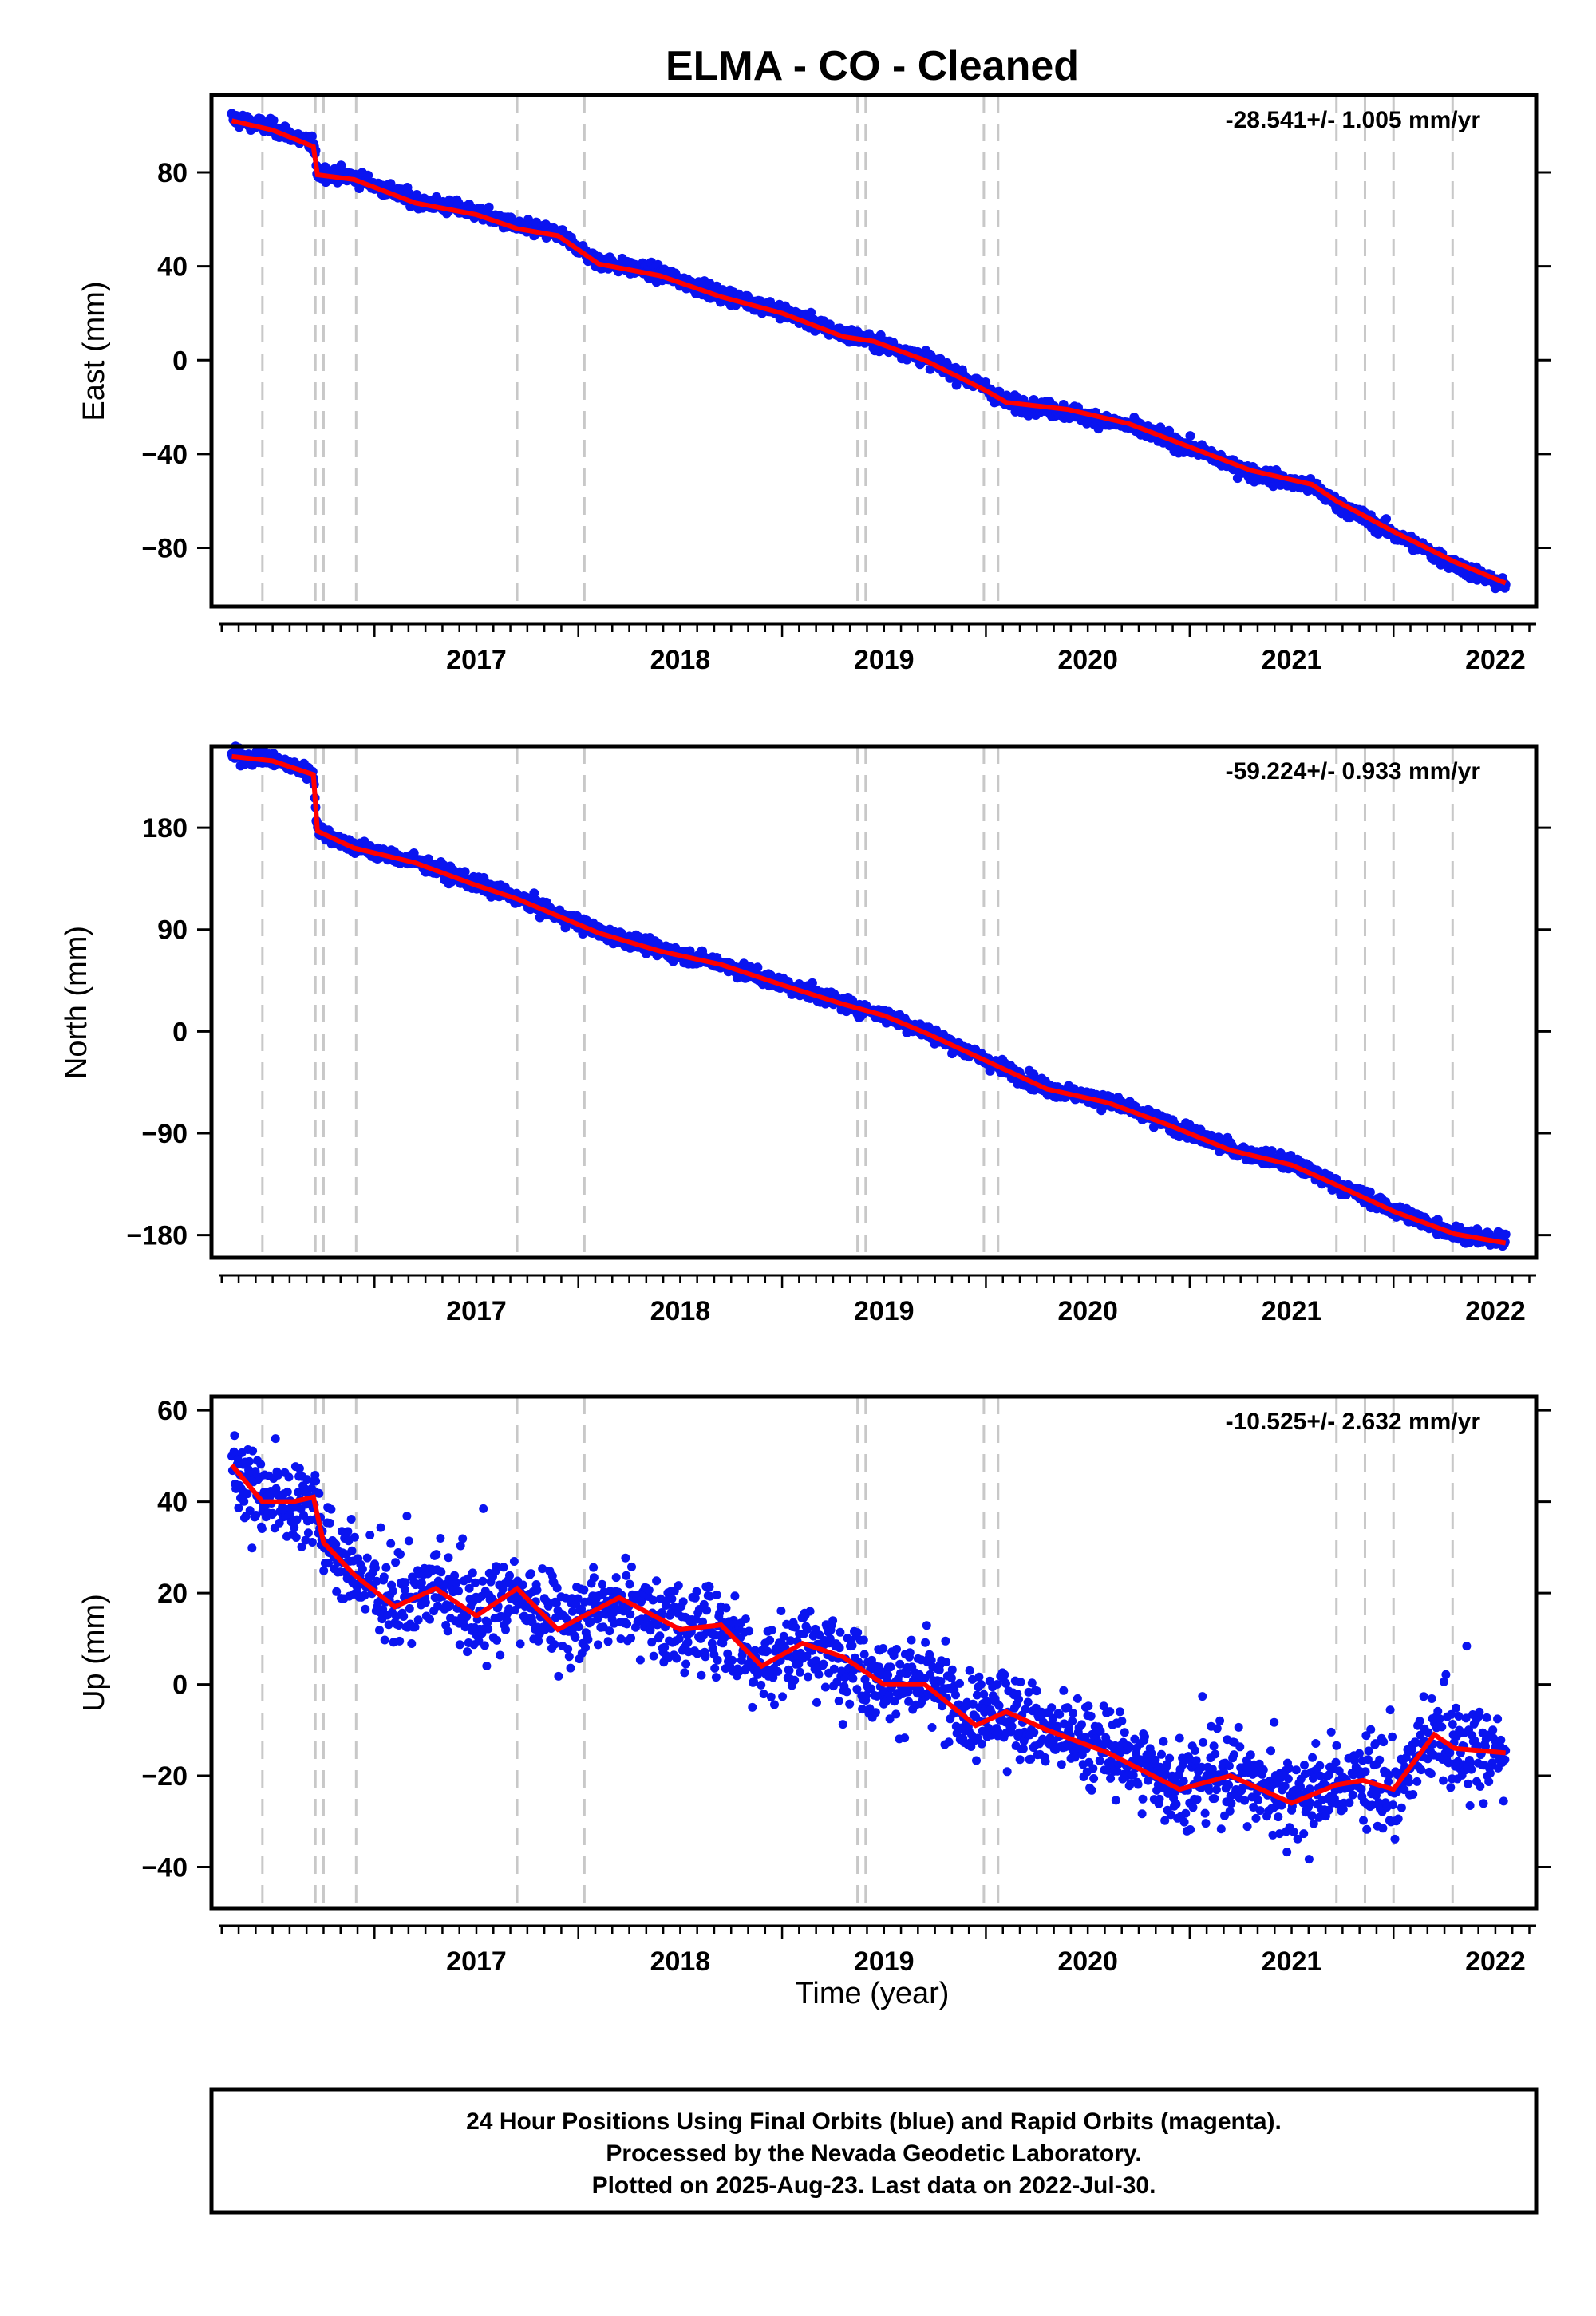  Describe the element at coordinates (1292, 1311) in the screenshot. I see `north-x-tick-label: 2021` at that location.